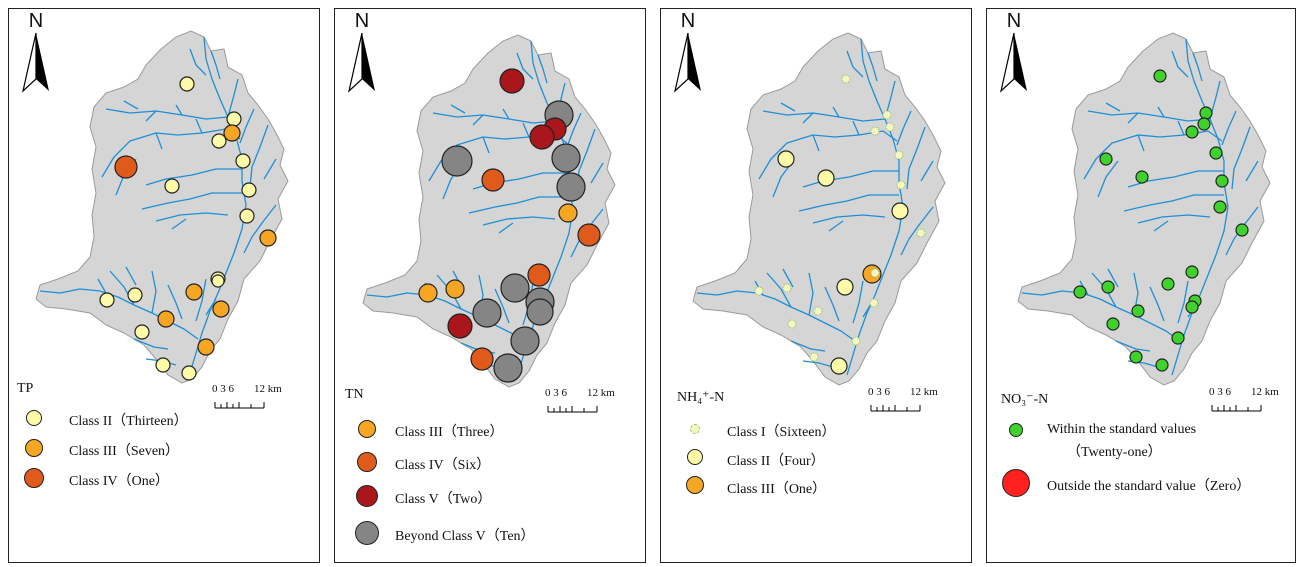 The height and width of the screenshot is (567, 1301). What do you see at coordinates (1025, 399) in the screenshot?
I see `parameter-label: NO₃⁻-N` at bounding box center [1025, 399].